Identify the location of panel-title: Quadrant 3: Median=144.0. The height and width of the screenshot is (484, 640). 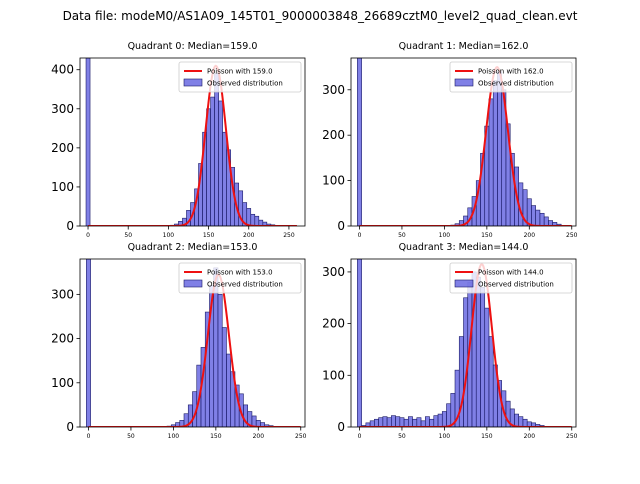
(464, 247).